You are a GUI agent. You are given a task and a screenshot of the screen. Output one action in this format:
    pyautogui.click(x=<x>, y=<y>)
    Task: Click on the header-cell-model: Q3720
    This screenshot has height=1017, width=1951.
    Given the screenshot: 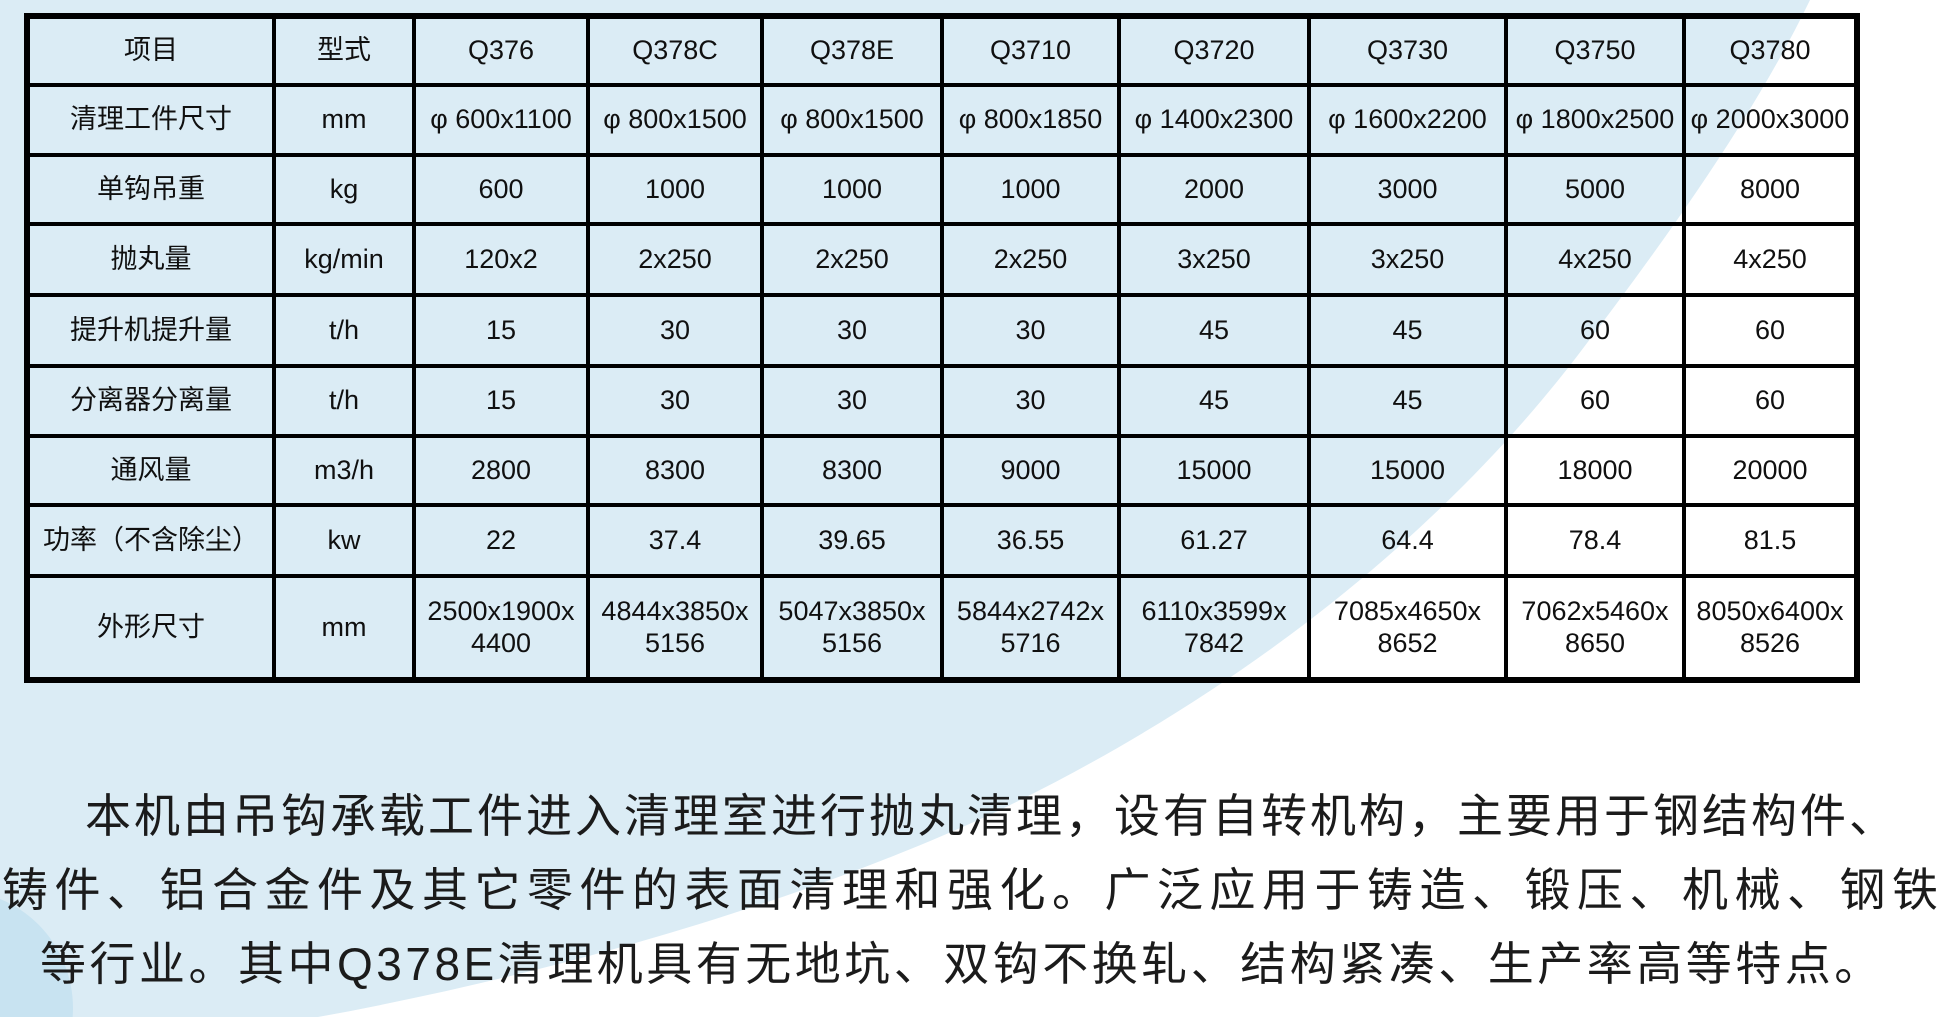 What is the action you would take?
    pyautogui.click(x=1214, y=50)
    